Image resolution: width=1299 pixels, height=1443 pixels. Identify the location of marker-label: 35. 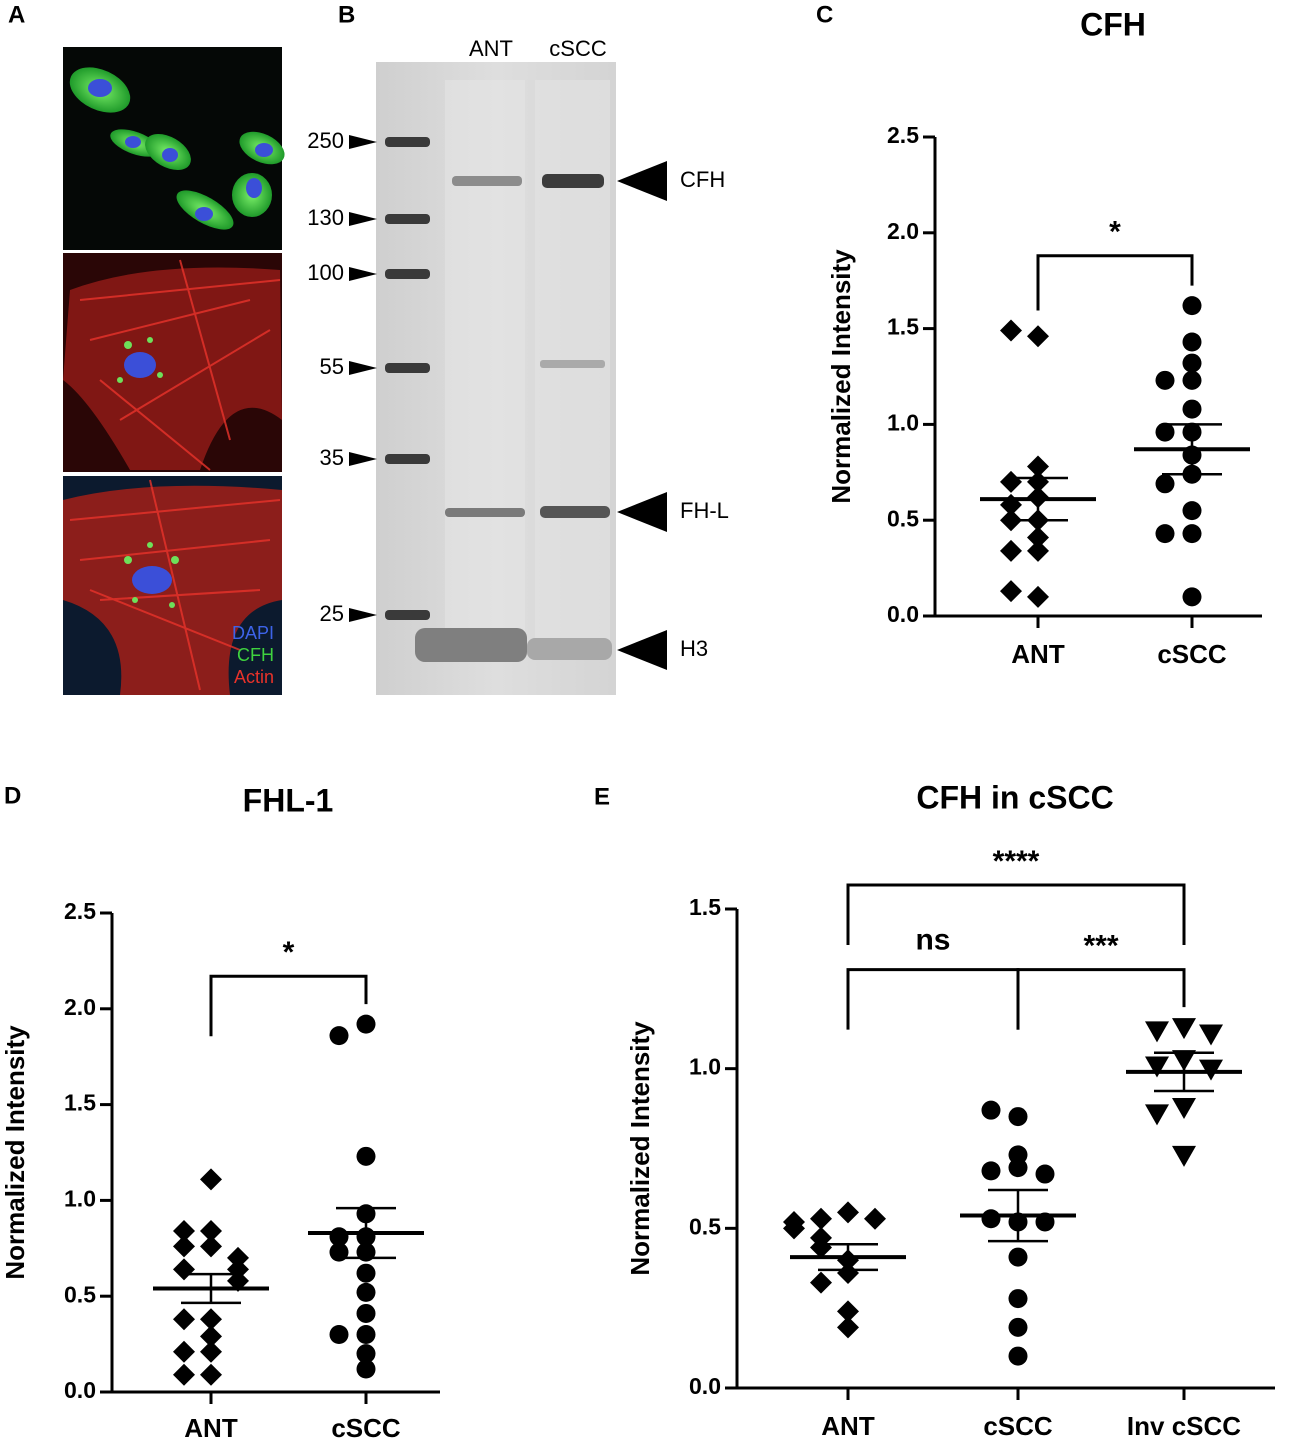
(332, 457).